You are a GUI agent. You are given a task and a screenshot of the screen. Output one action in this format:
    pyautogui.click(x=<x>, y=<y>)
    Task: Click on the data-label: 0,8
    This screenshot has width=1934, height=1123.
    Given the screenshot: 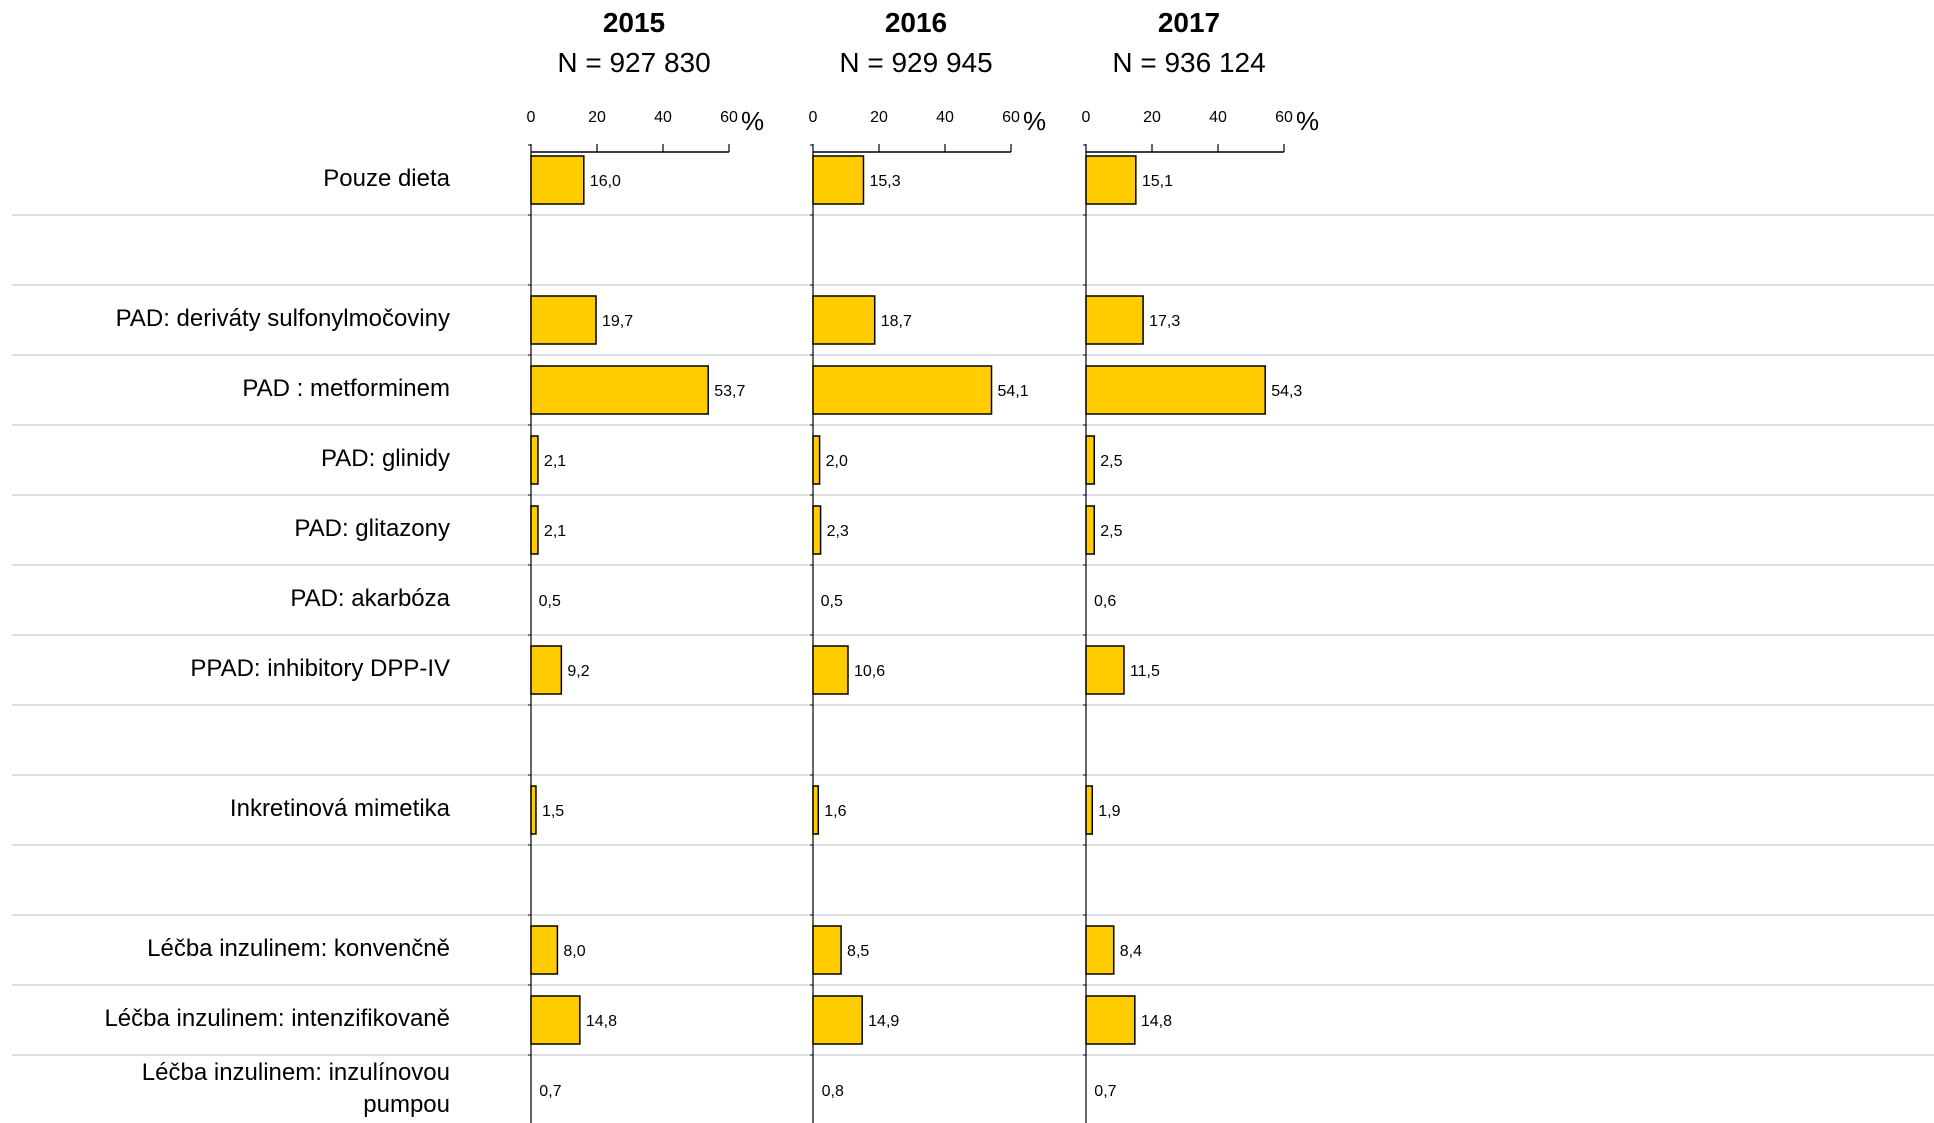 What is the action you would take?
    pyautogui.click(x=833, y=1091)
    